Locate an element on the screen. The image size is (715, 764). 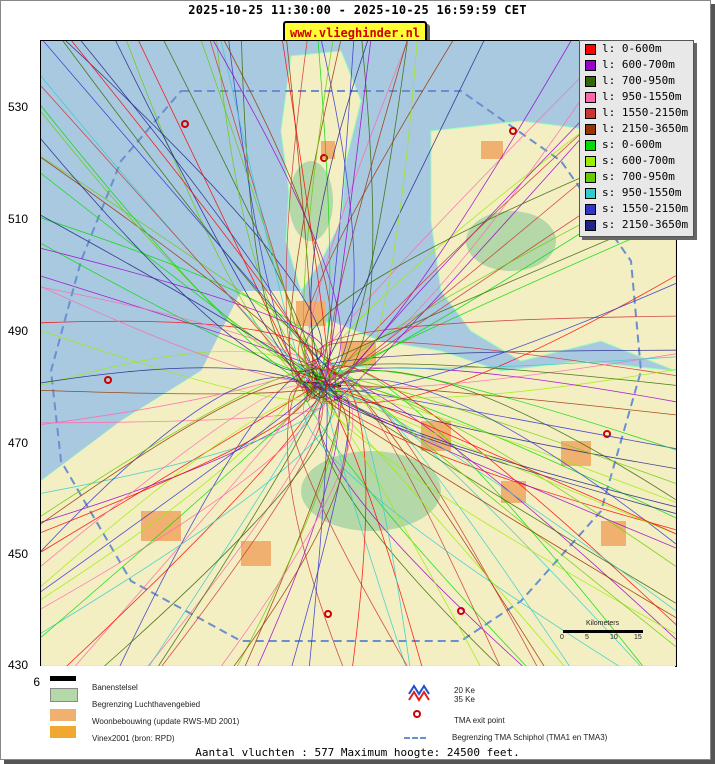
legend-label: s: 700-950m is located at coordinates (638, 176).